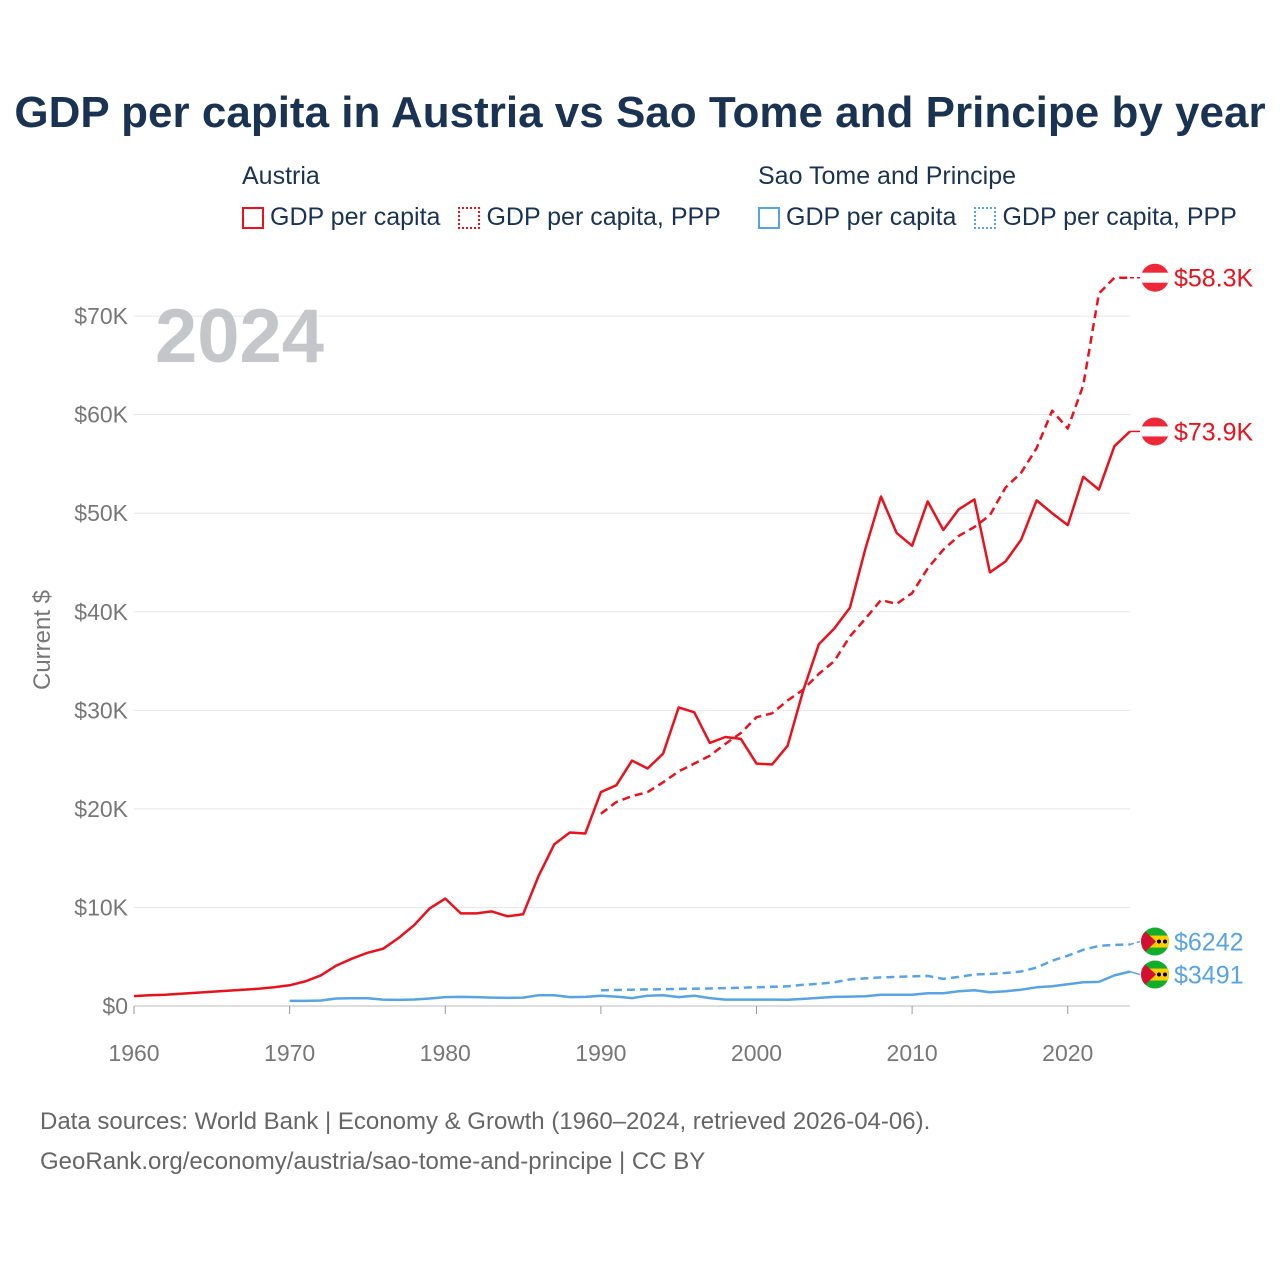 This screenshot has height=1280, width=1280. Describe the element at coordinates (1209, 943) in the screenshot. I see `end-value-label: $6242` at that location.